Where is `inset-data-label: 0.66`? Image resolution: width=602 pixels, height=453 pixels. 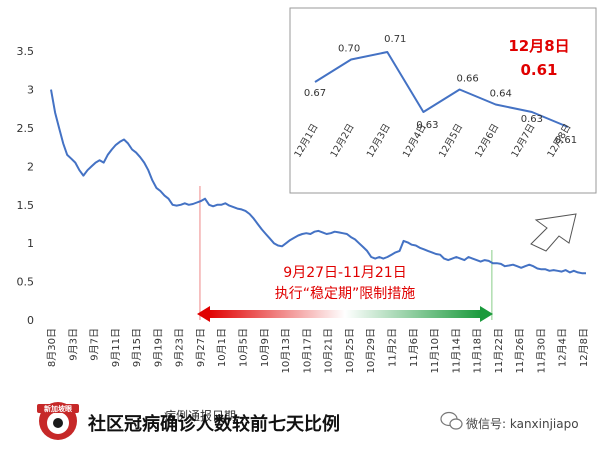 inset-data-label: 0.66 is located at coordinates (467, 79).